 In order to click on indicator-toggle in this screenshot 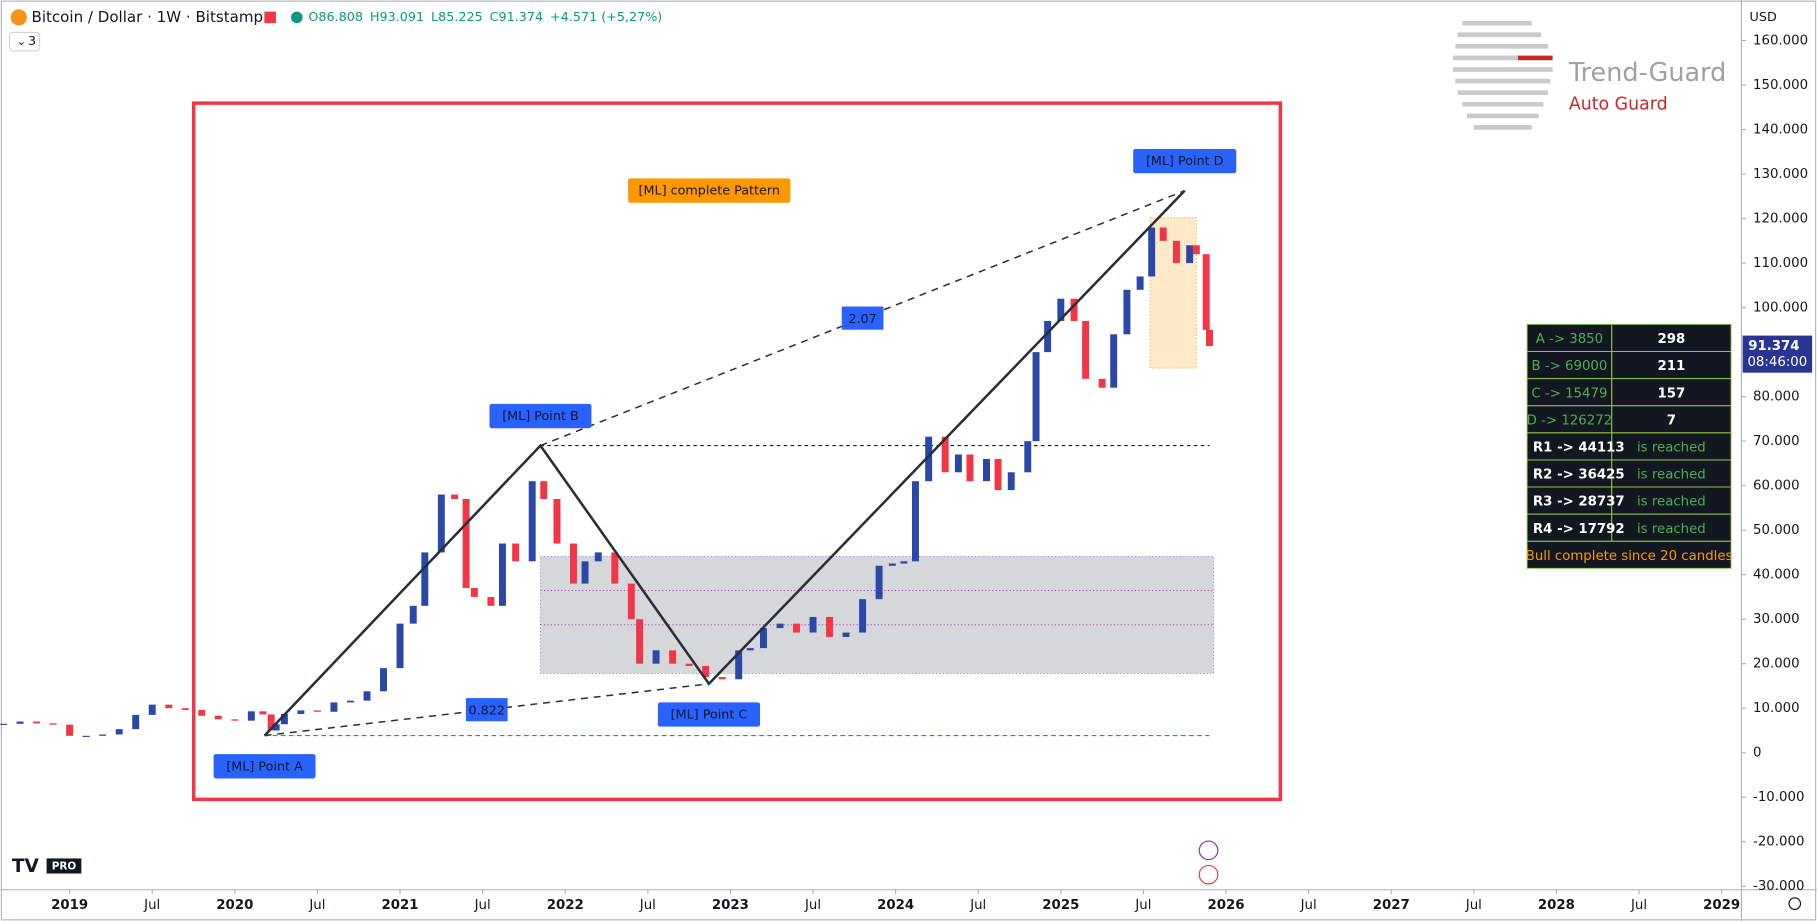, I will do `click(24, 41)`.